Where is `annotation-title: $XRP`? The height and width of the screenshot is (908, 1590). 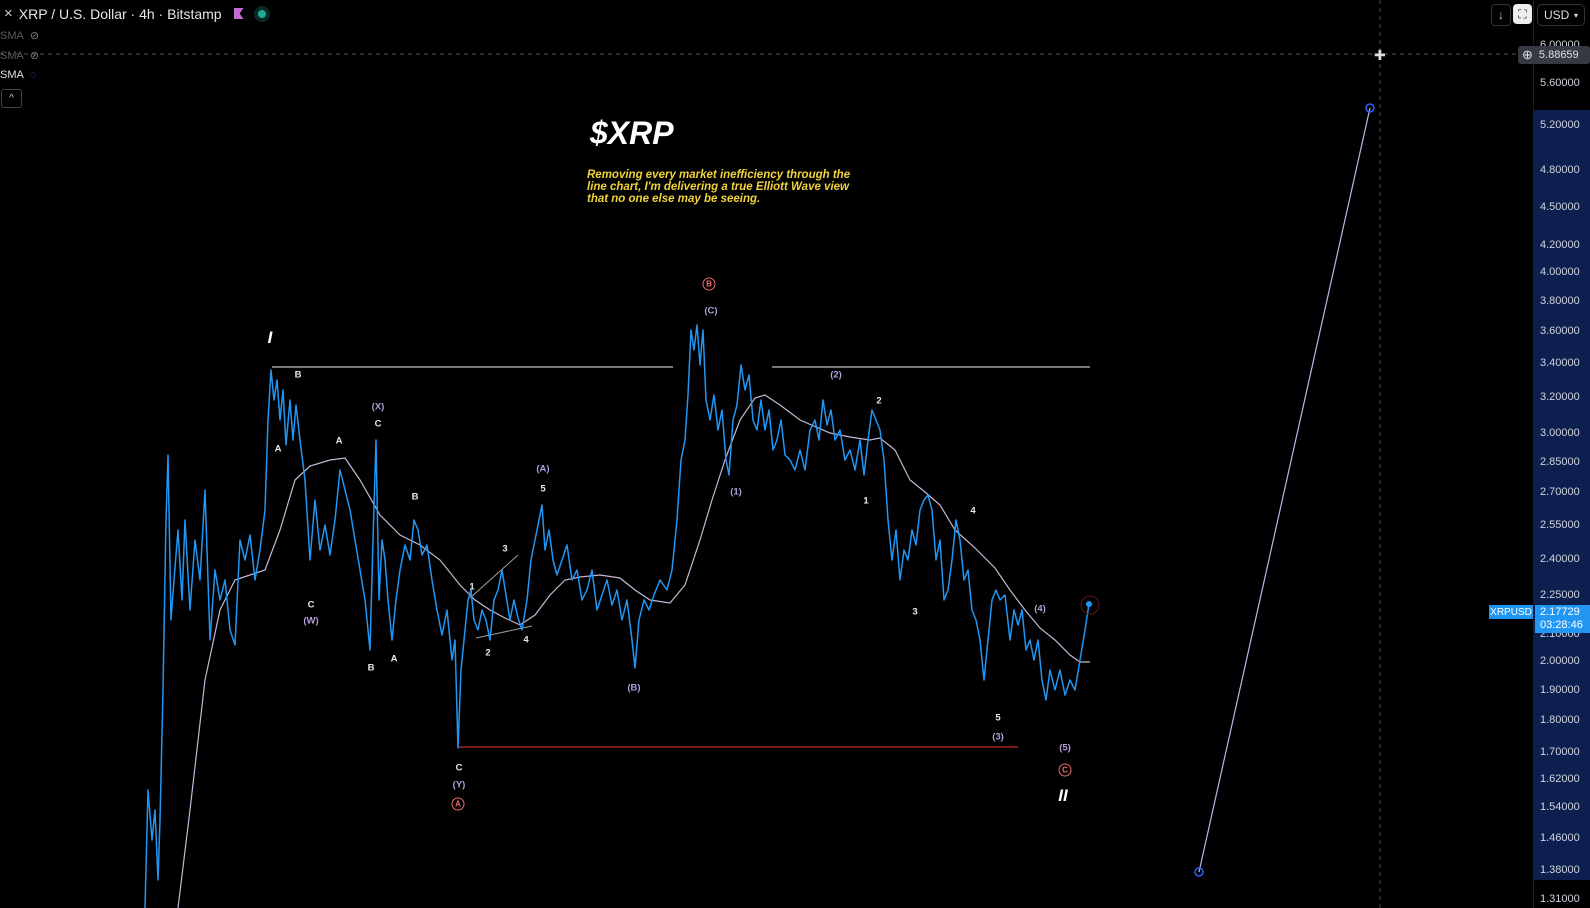 annotation-title: $XRP is located at coordinates (632, 133).